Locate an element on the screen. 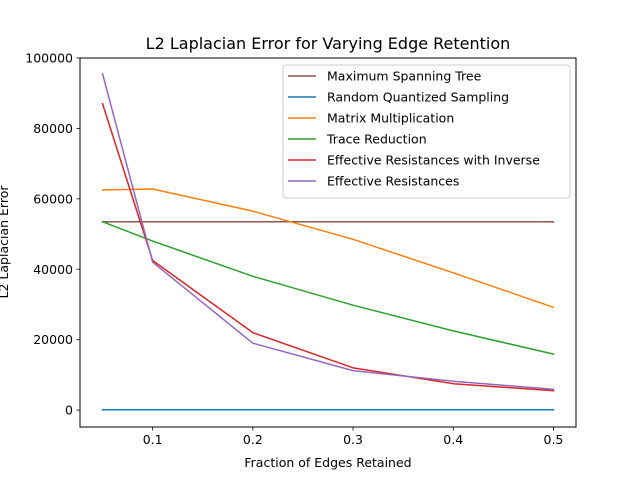  x-tick-label: 0.1 is located at coordinates (153, 439).